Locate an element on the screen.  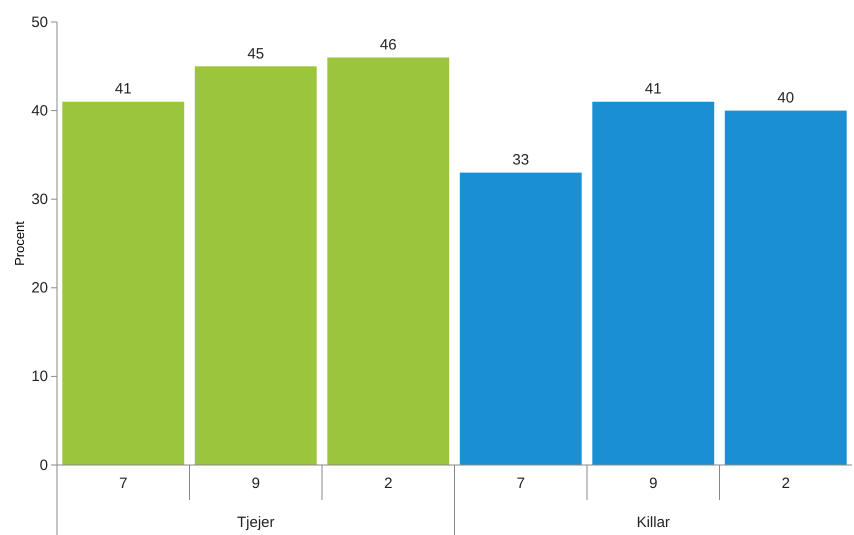
y-axis-title: Procent is located at coordinates (19, 243).